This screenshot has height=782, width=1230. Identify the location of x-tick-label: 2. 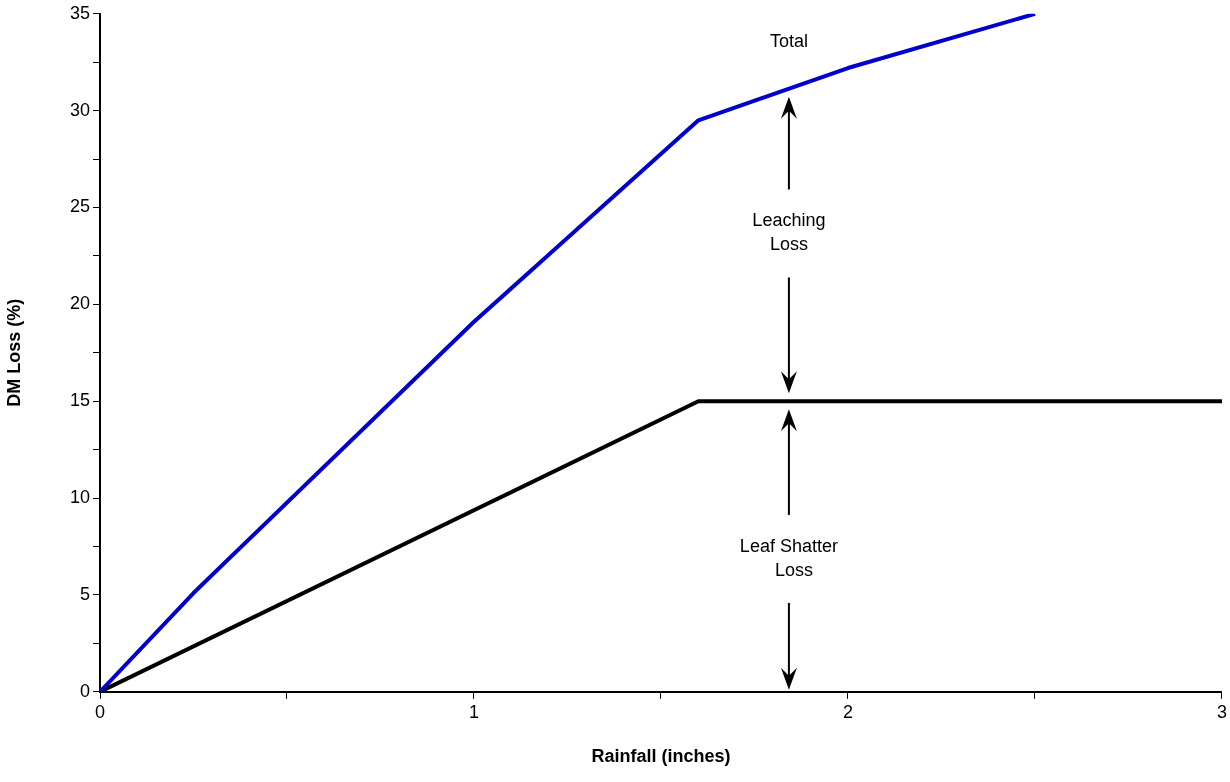
(847, 711).